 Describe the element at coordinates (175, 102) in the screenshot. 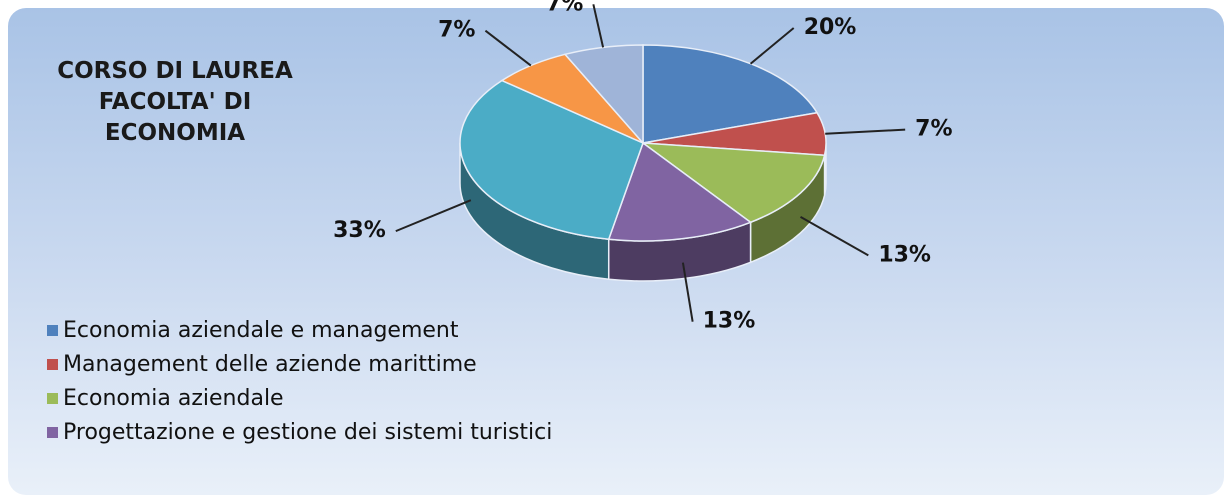

I see `chart-title: CORSO DI LAUREA FACOLTA' DI ECONOMIA` at that location.